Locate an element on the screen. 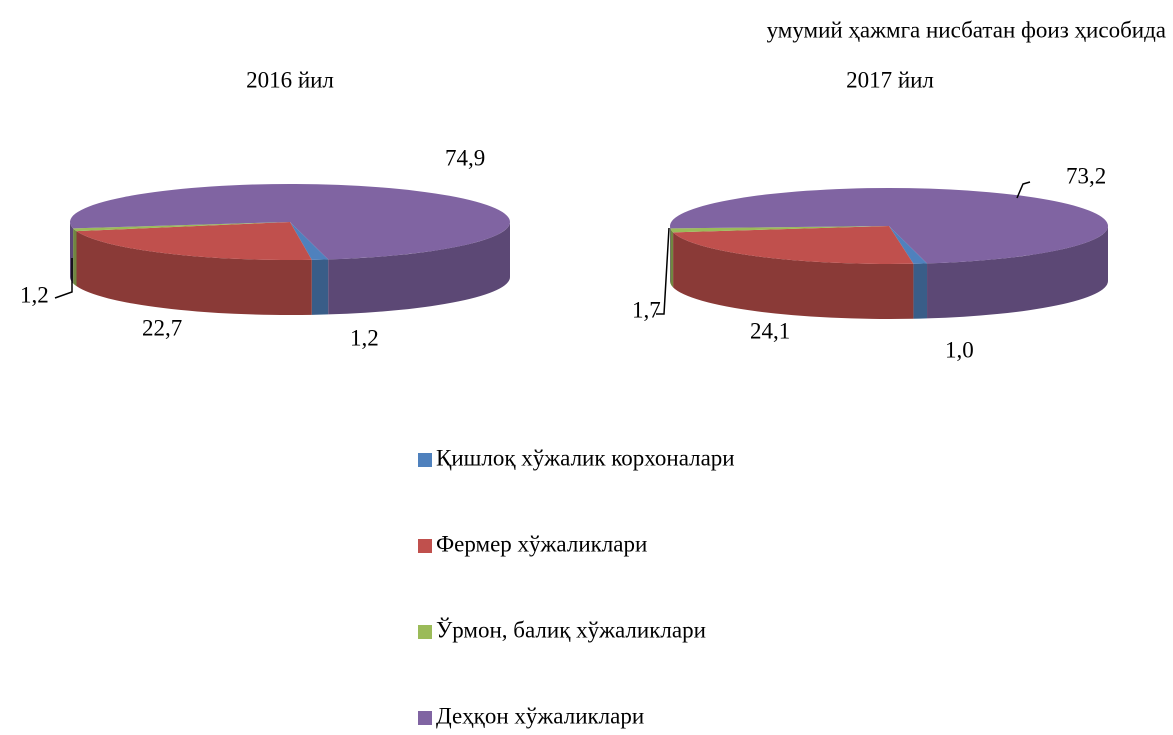 The width and height of the screenshot is (1173, 735). chart-subtitle: умумий ҳажмга нисбатан фоиз ҳисобида is located at coordinates (966, 29).